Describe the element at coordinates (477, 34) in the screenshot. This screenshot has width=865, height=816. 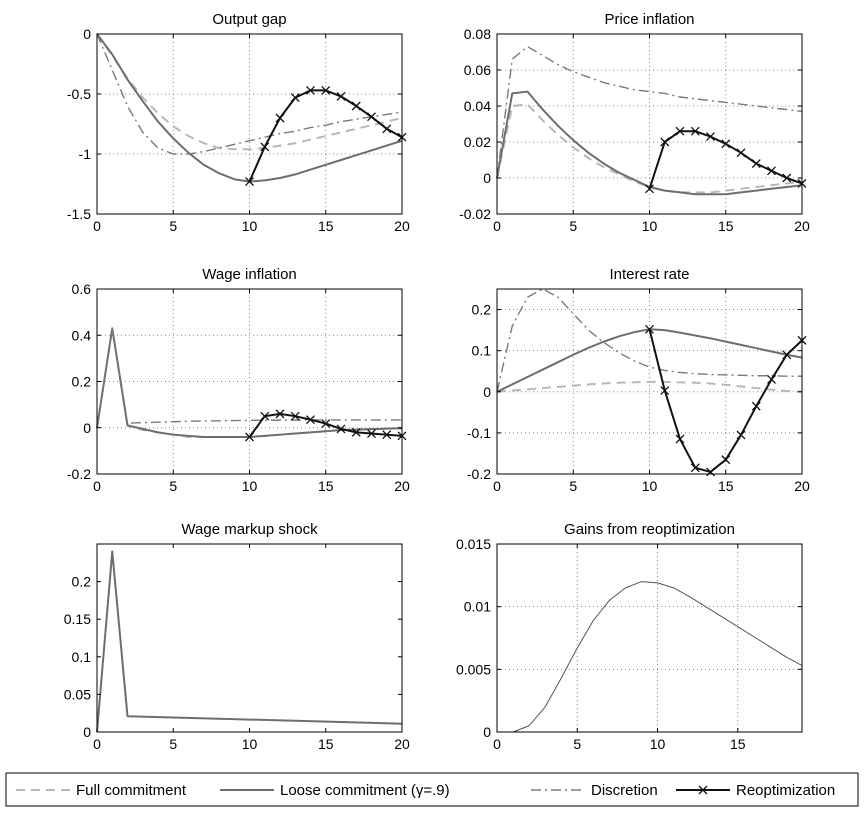
I see `y-tick-label: 0.08` at that location.